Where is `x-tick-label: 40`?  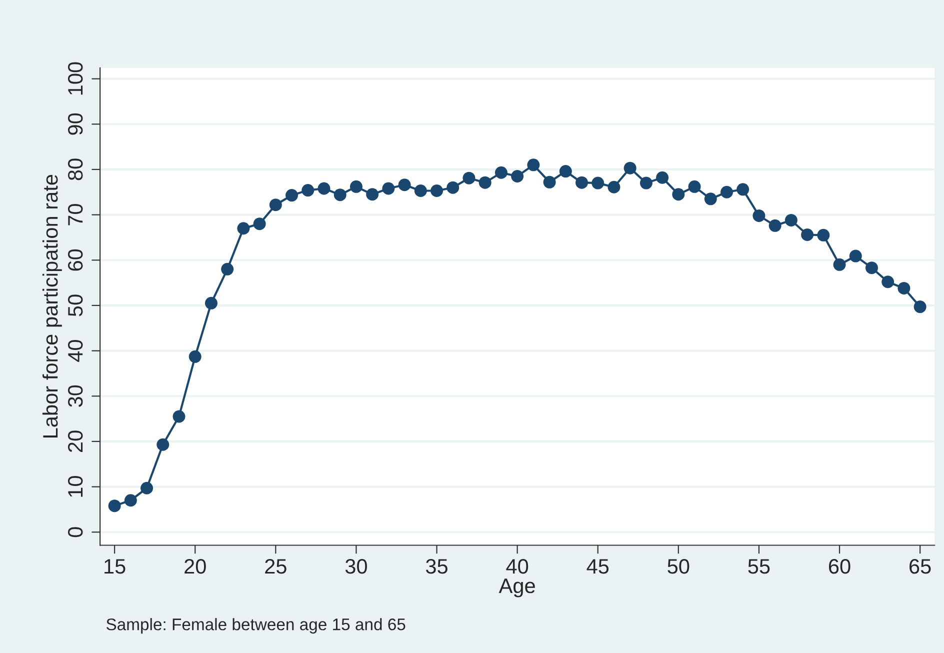
x-tick-label: 40 is located at coordinates (517, 566).